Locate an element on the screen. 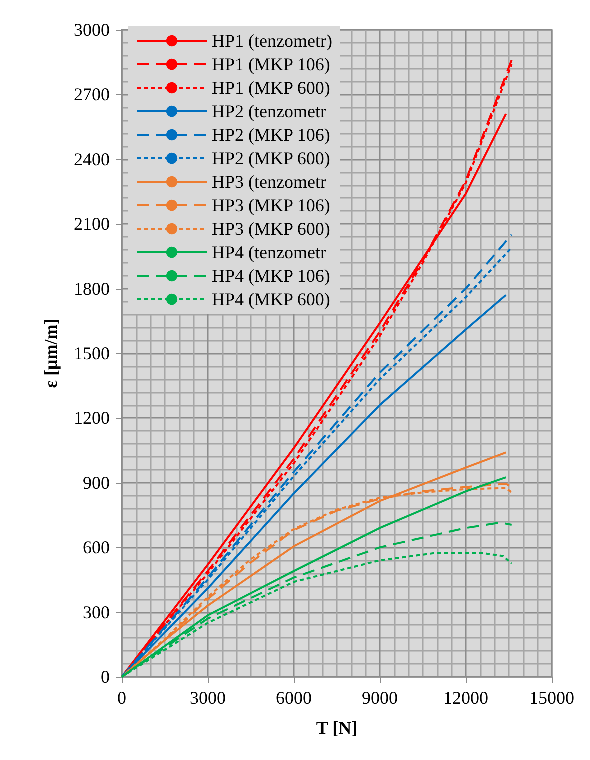 The image size is (590, 760). y-tick-label: 1200 is located at coordinates (92, 418).